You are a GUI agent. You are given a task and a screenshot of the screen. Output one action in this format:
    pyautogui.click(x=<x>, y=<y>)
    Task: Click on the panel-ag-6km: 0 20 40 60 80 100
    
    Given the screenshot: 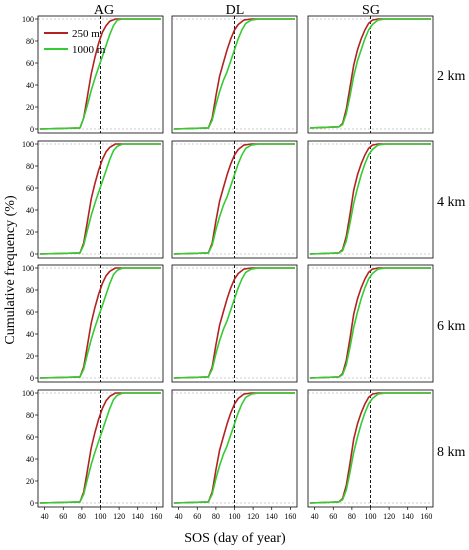 What is the action you would take?
    pyautogui.click(x=93, y=323)
    